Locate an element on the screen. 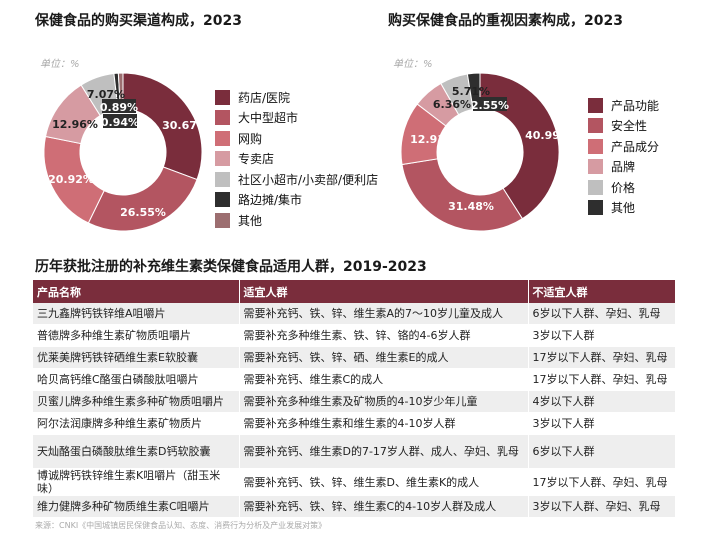 This screenshot has height=546, width=720. chart1-unit: 单位：% is located at coordinates (60, 64).